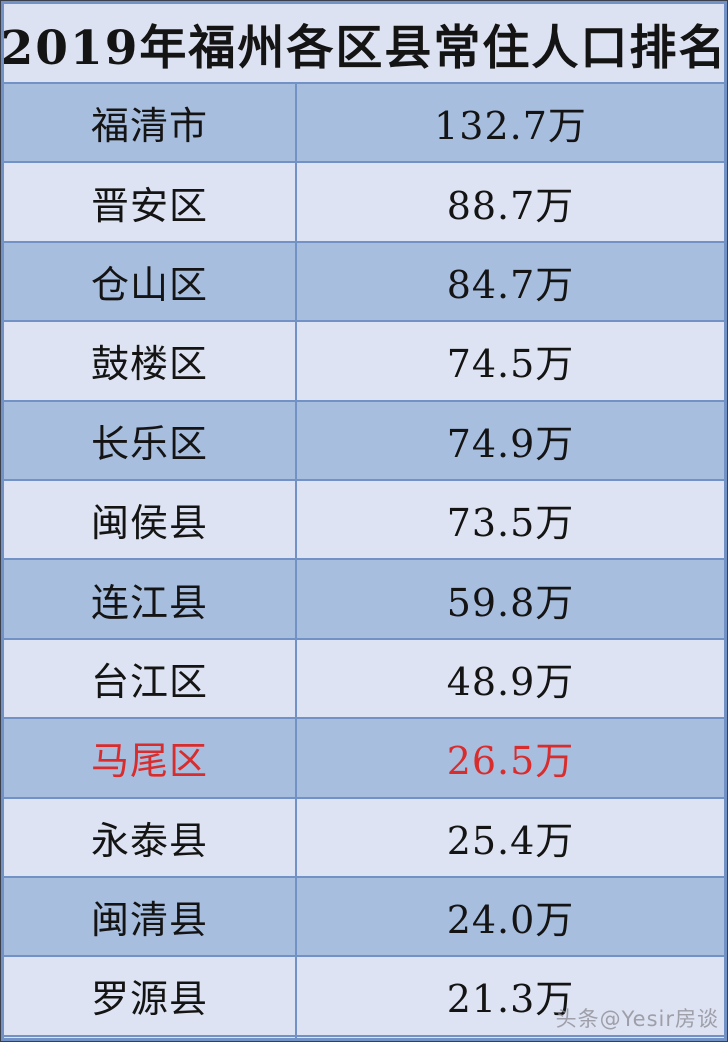 The height and width of the screenshot is (1042, 728). What do you see at coordinates (510, 761) in the screenshot?
I see `population-value: 26.5万` at bounding box center [510, 761].